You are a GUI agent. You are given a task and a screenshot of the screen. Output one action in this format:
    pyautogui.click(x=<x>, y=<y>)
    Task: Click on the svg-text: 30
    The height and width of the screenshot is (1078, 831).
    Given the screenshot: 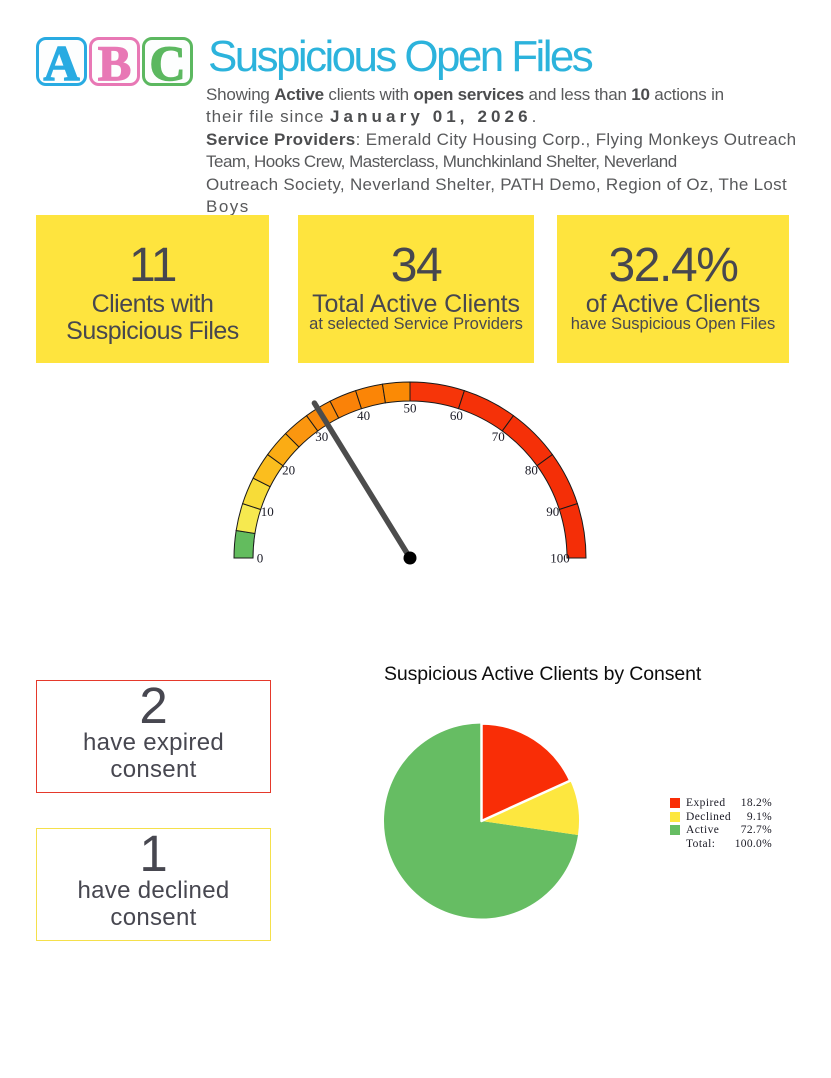 What is the action you would take?
    pyautogui.click(x=321, y=436)
    